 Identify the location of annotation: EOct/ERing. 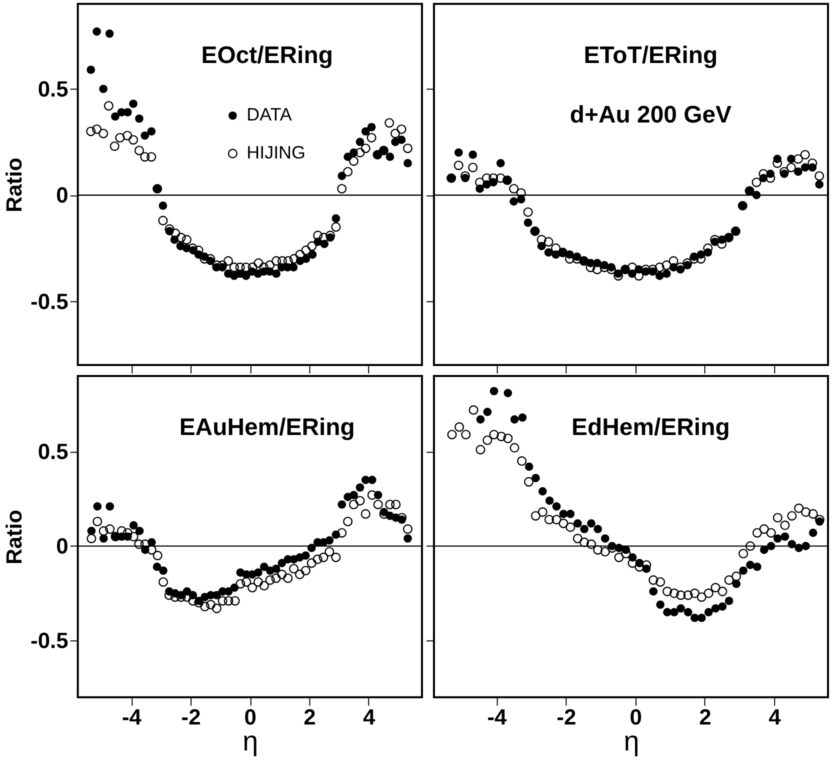
(267, 55).